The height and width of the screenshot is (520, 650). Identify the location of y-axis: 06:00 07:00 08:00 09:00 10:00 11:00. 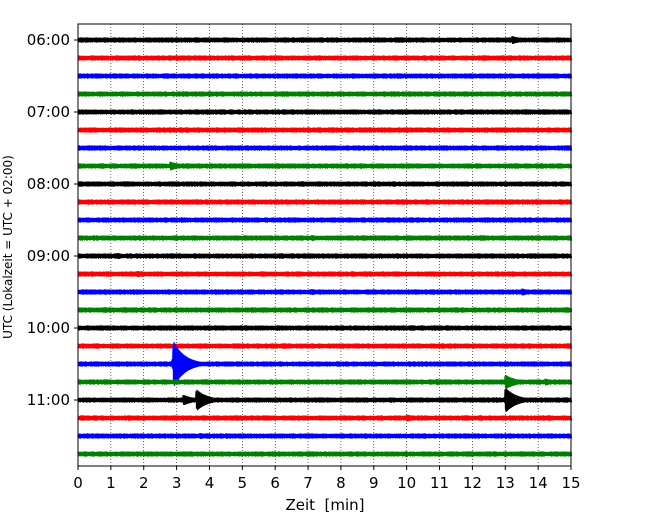
(52, 220).